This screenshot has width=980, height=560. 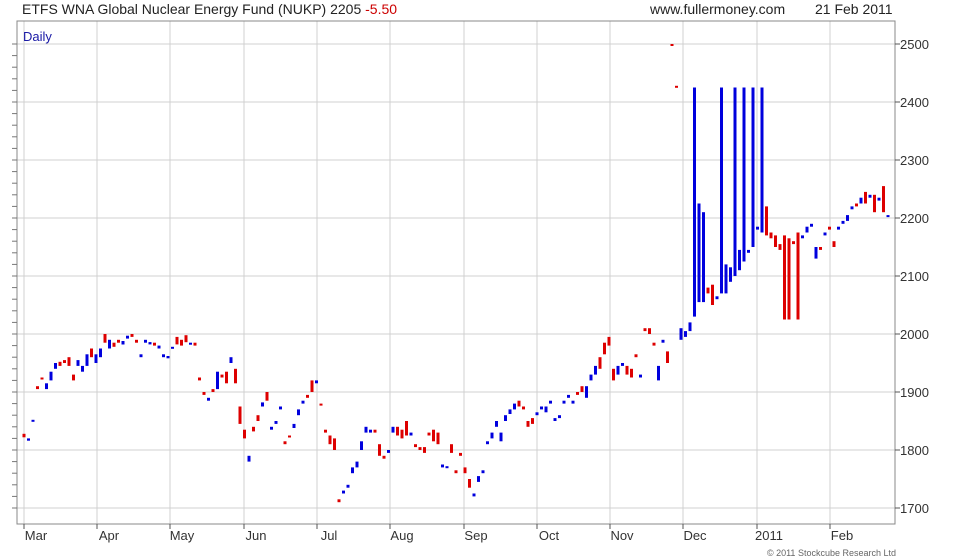 What do you see at coordinates (438, 533) in the screenshot?
I see `x-axis: Mar Apr May Jun Jul Aug Sep Oct Nov Dec 2011 Feb` at bounding box center [438, 533].